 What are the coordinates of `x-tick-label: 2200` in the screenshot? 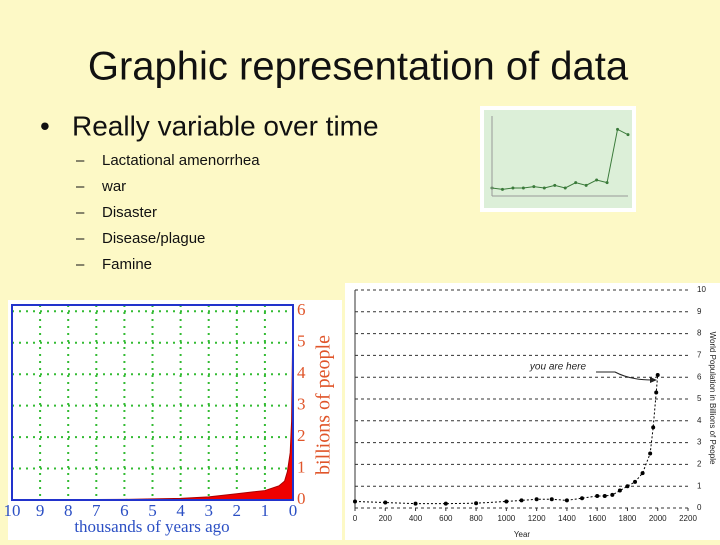 It's located at (688, 518).